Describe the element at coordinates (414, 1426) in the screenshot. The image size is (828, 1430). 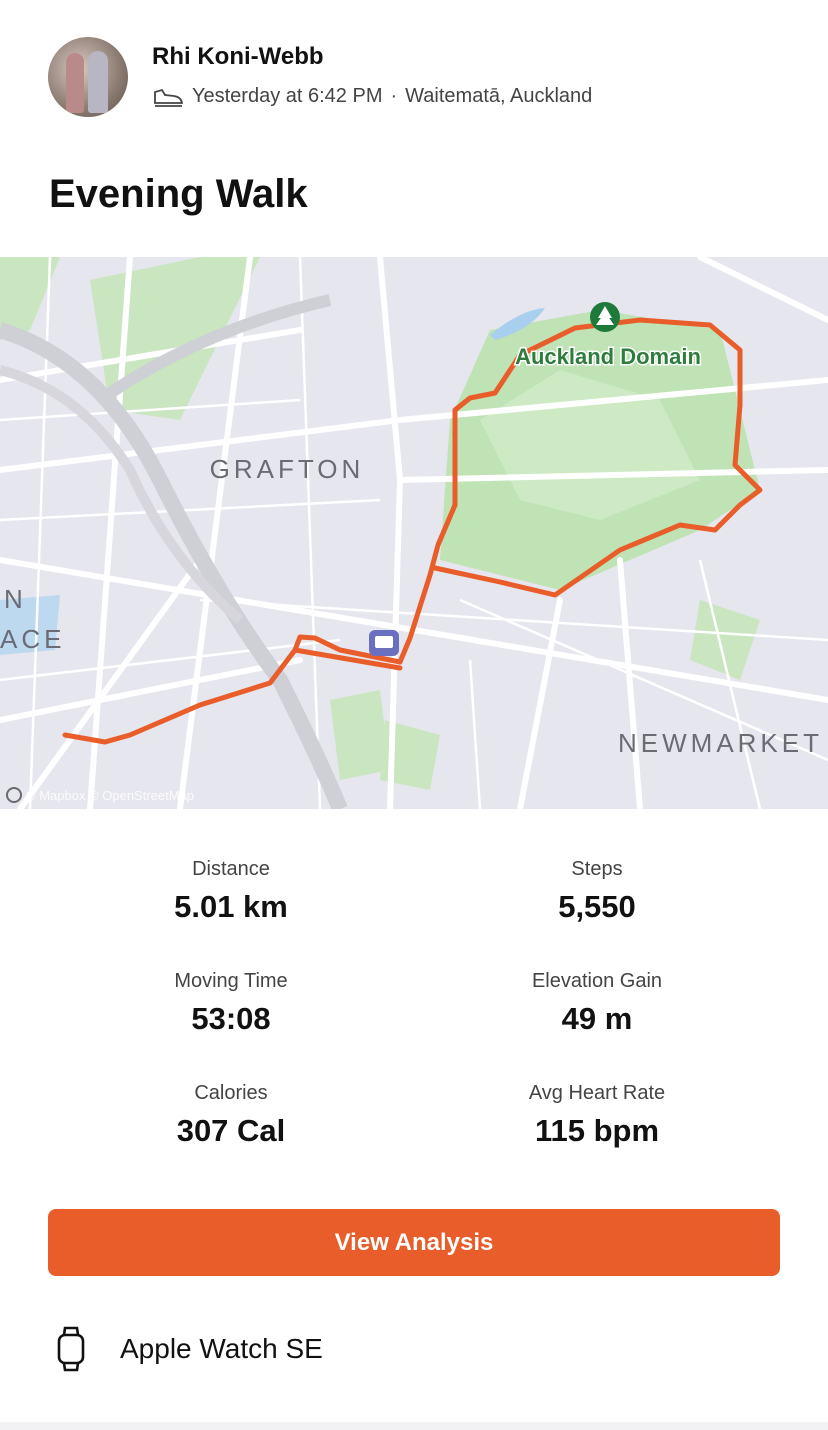
I see `divider` at that location.